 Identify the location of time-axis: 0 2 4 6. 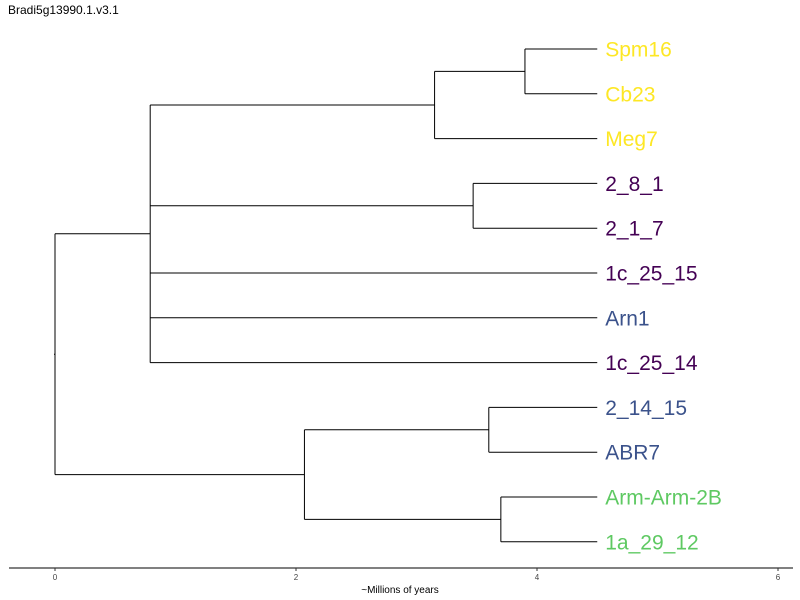
(401, 574).